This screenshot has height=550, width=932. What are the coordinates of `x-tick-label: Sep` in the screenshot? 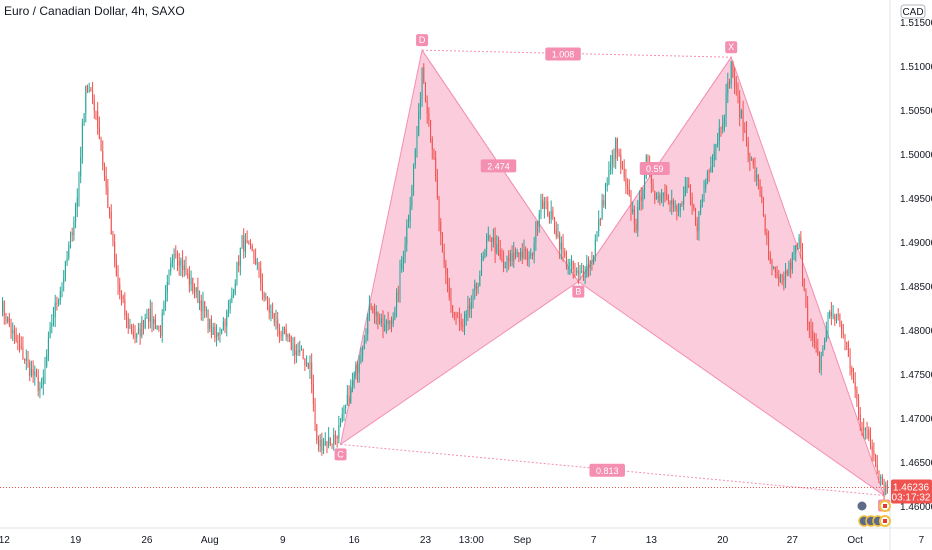 It's located at (522, 540).